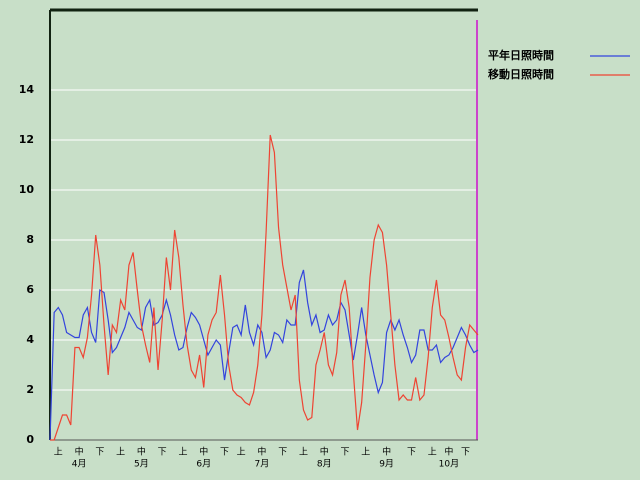 Image resolution: width=640 pixels, height=480 pixels. What do you see at coordinates (141, 464) in the screenshot?
I see `month-label: 5月` at bounding box center [141, 464].